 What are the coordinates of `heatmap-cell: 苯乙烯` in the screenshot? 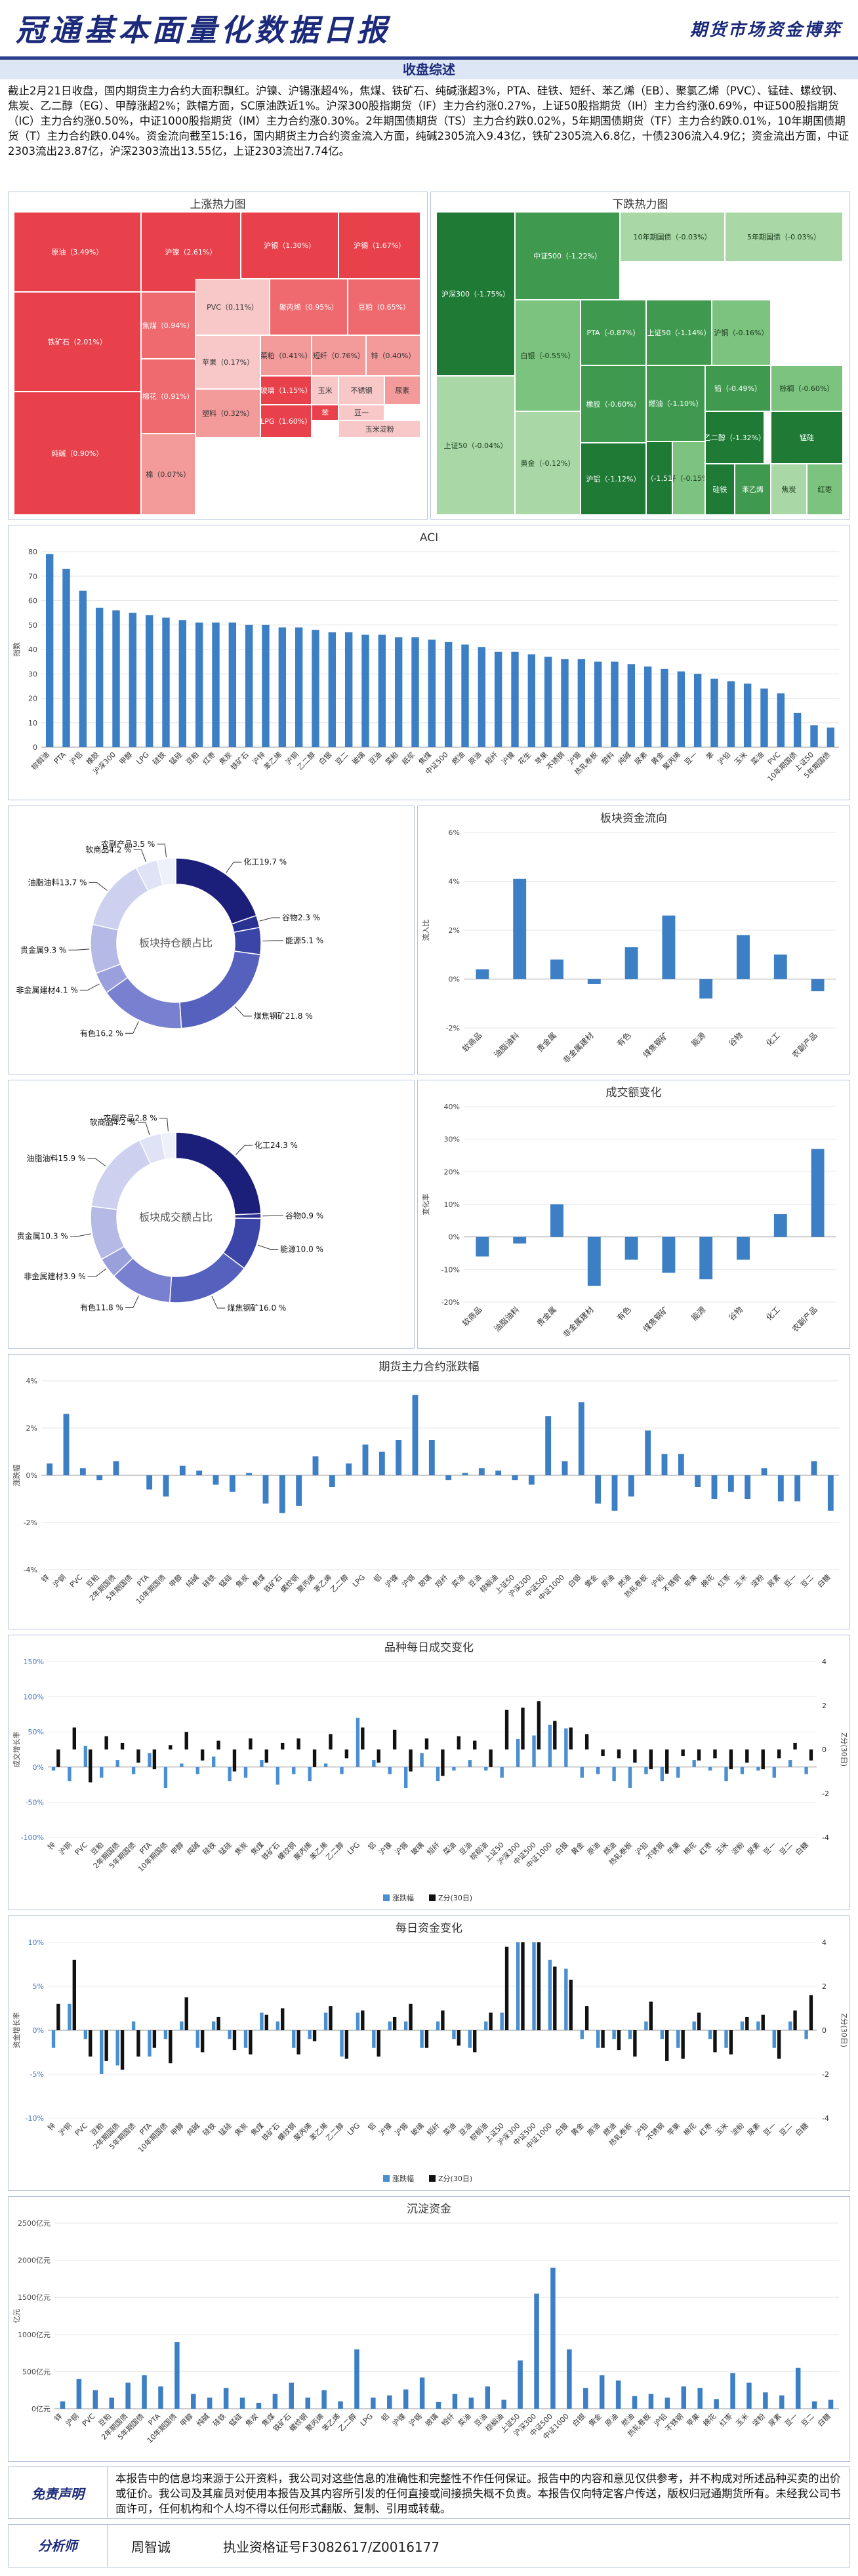 It's located at (753, 490).